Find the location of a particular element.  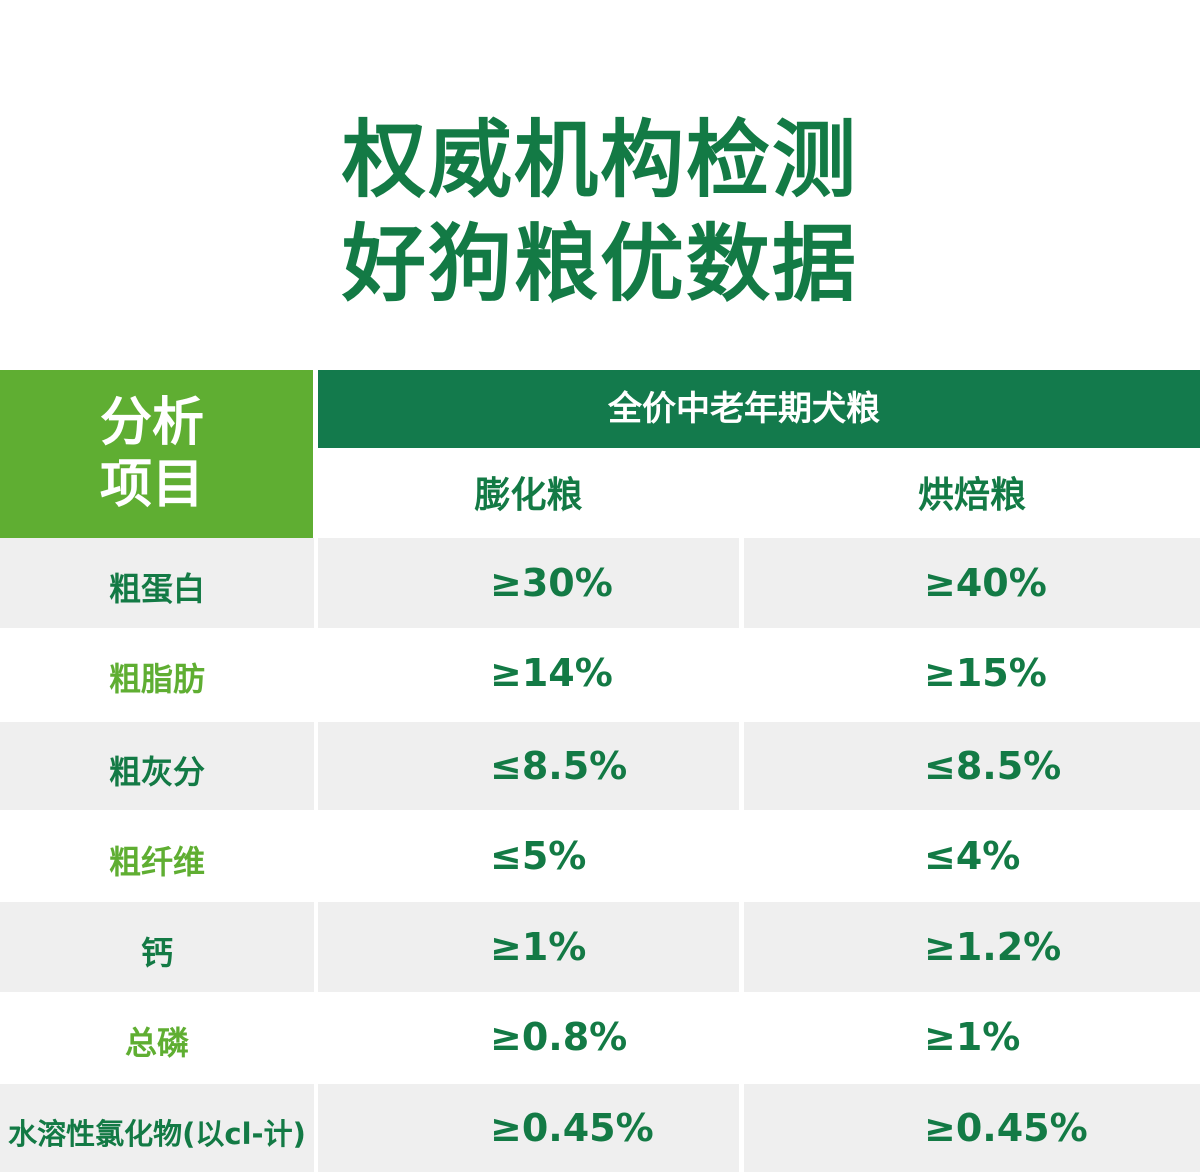

row-item-label: 粗灰分 is located at coordinates (157, 766).